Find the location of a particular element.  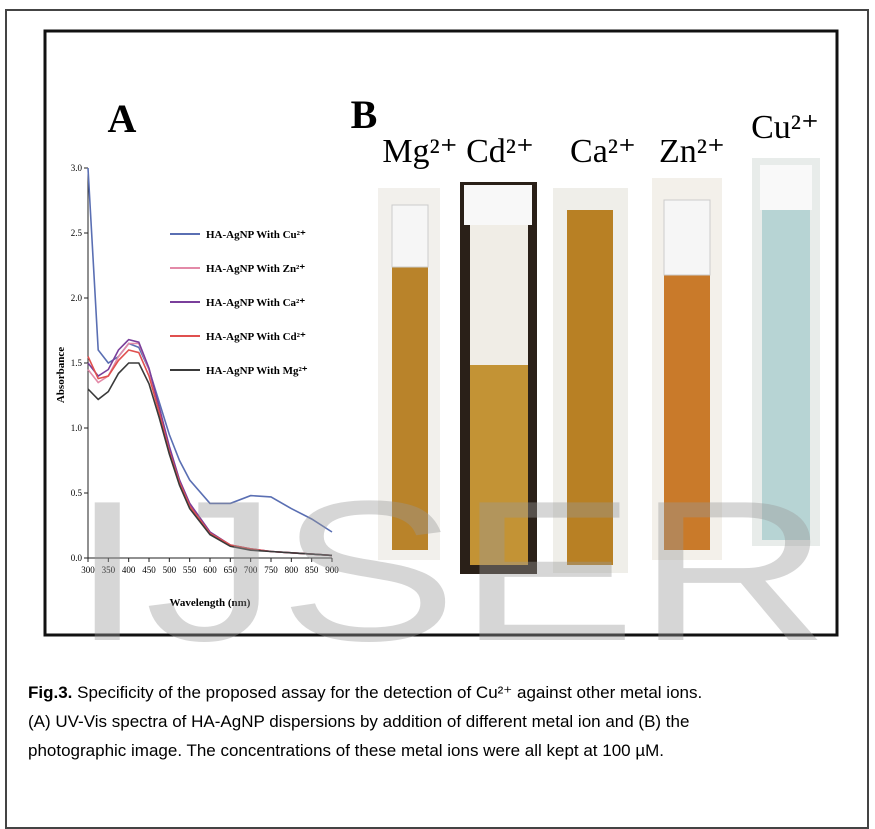

y-tick-label: 0.5 is located at coordinates (77, 493).